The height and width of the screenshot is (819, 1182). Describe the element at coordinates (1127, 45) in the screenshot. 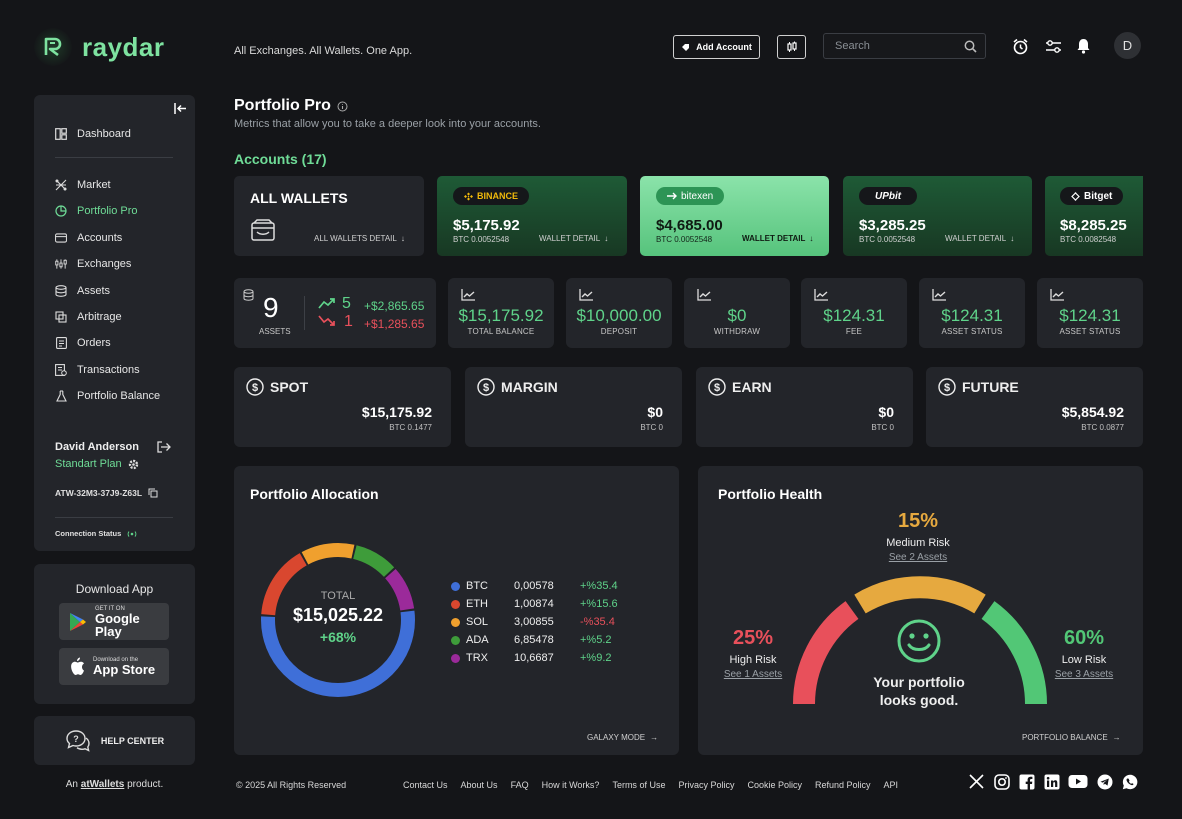

I see `avatar: D` at that location.